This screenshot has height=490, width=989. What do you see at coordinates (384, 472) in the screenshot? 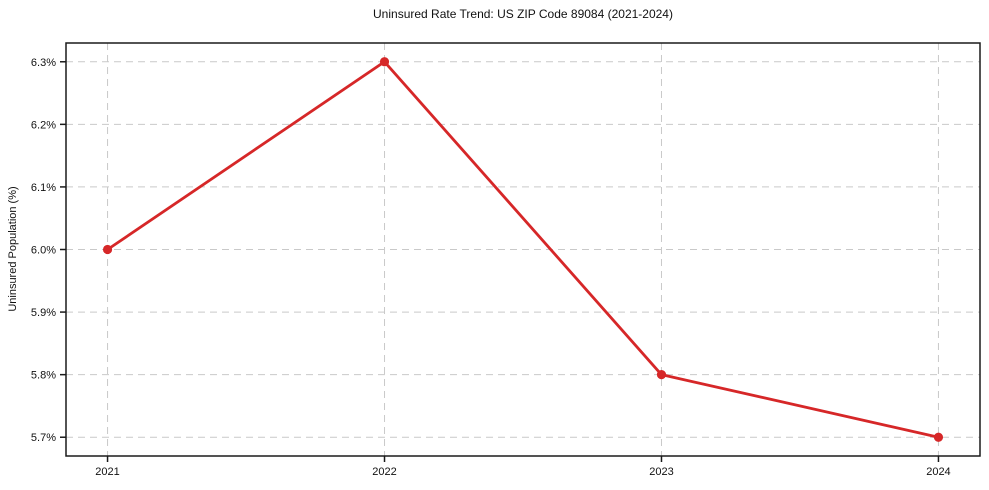
I see `x-tick-label: 2022` at bounding box center [384, 472].